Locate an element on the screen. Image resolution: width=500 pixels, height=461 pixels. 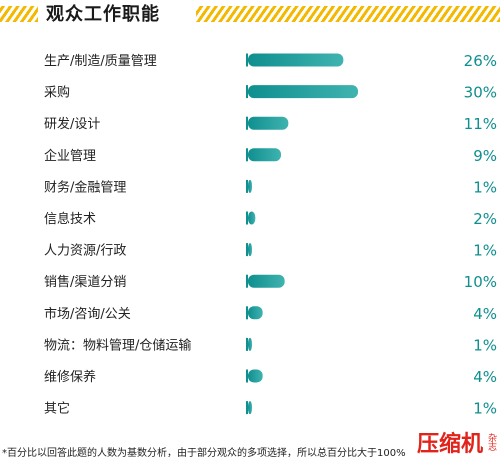
magazine-logo: 压缩机 杂志 is located at coordinates (443, 442).